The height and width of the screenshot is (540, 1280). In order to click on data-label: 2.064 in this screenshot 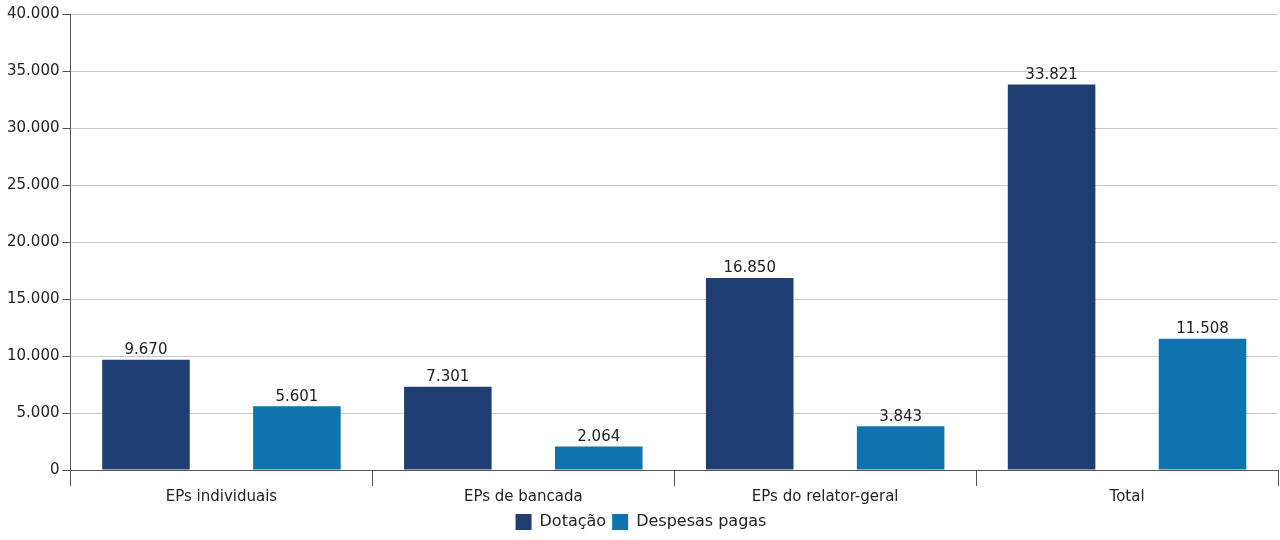, I will do `click(599, 435)`.